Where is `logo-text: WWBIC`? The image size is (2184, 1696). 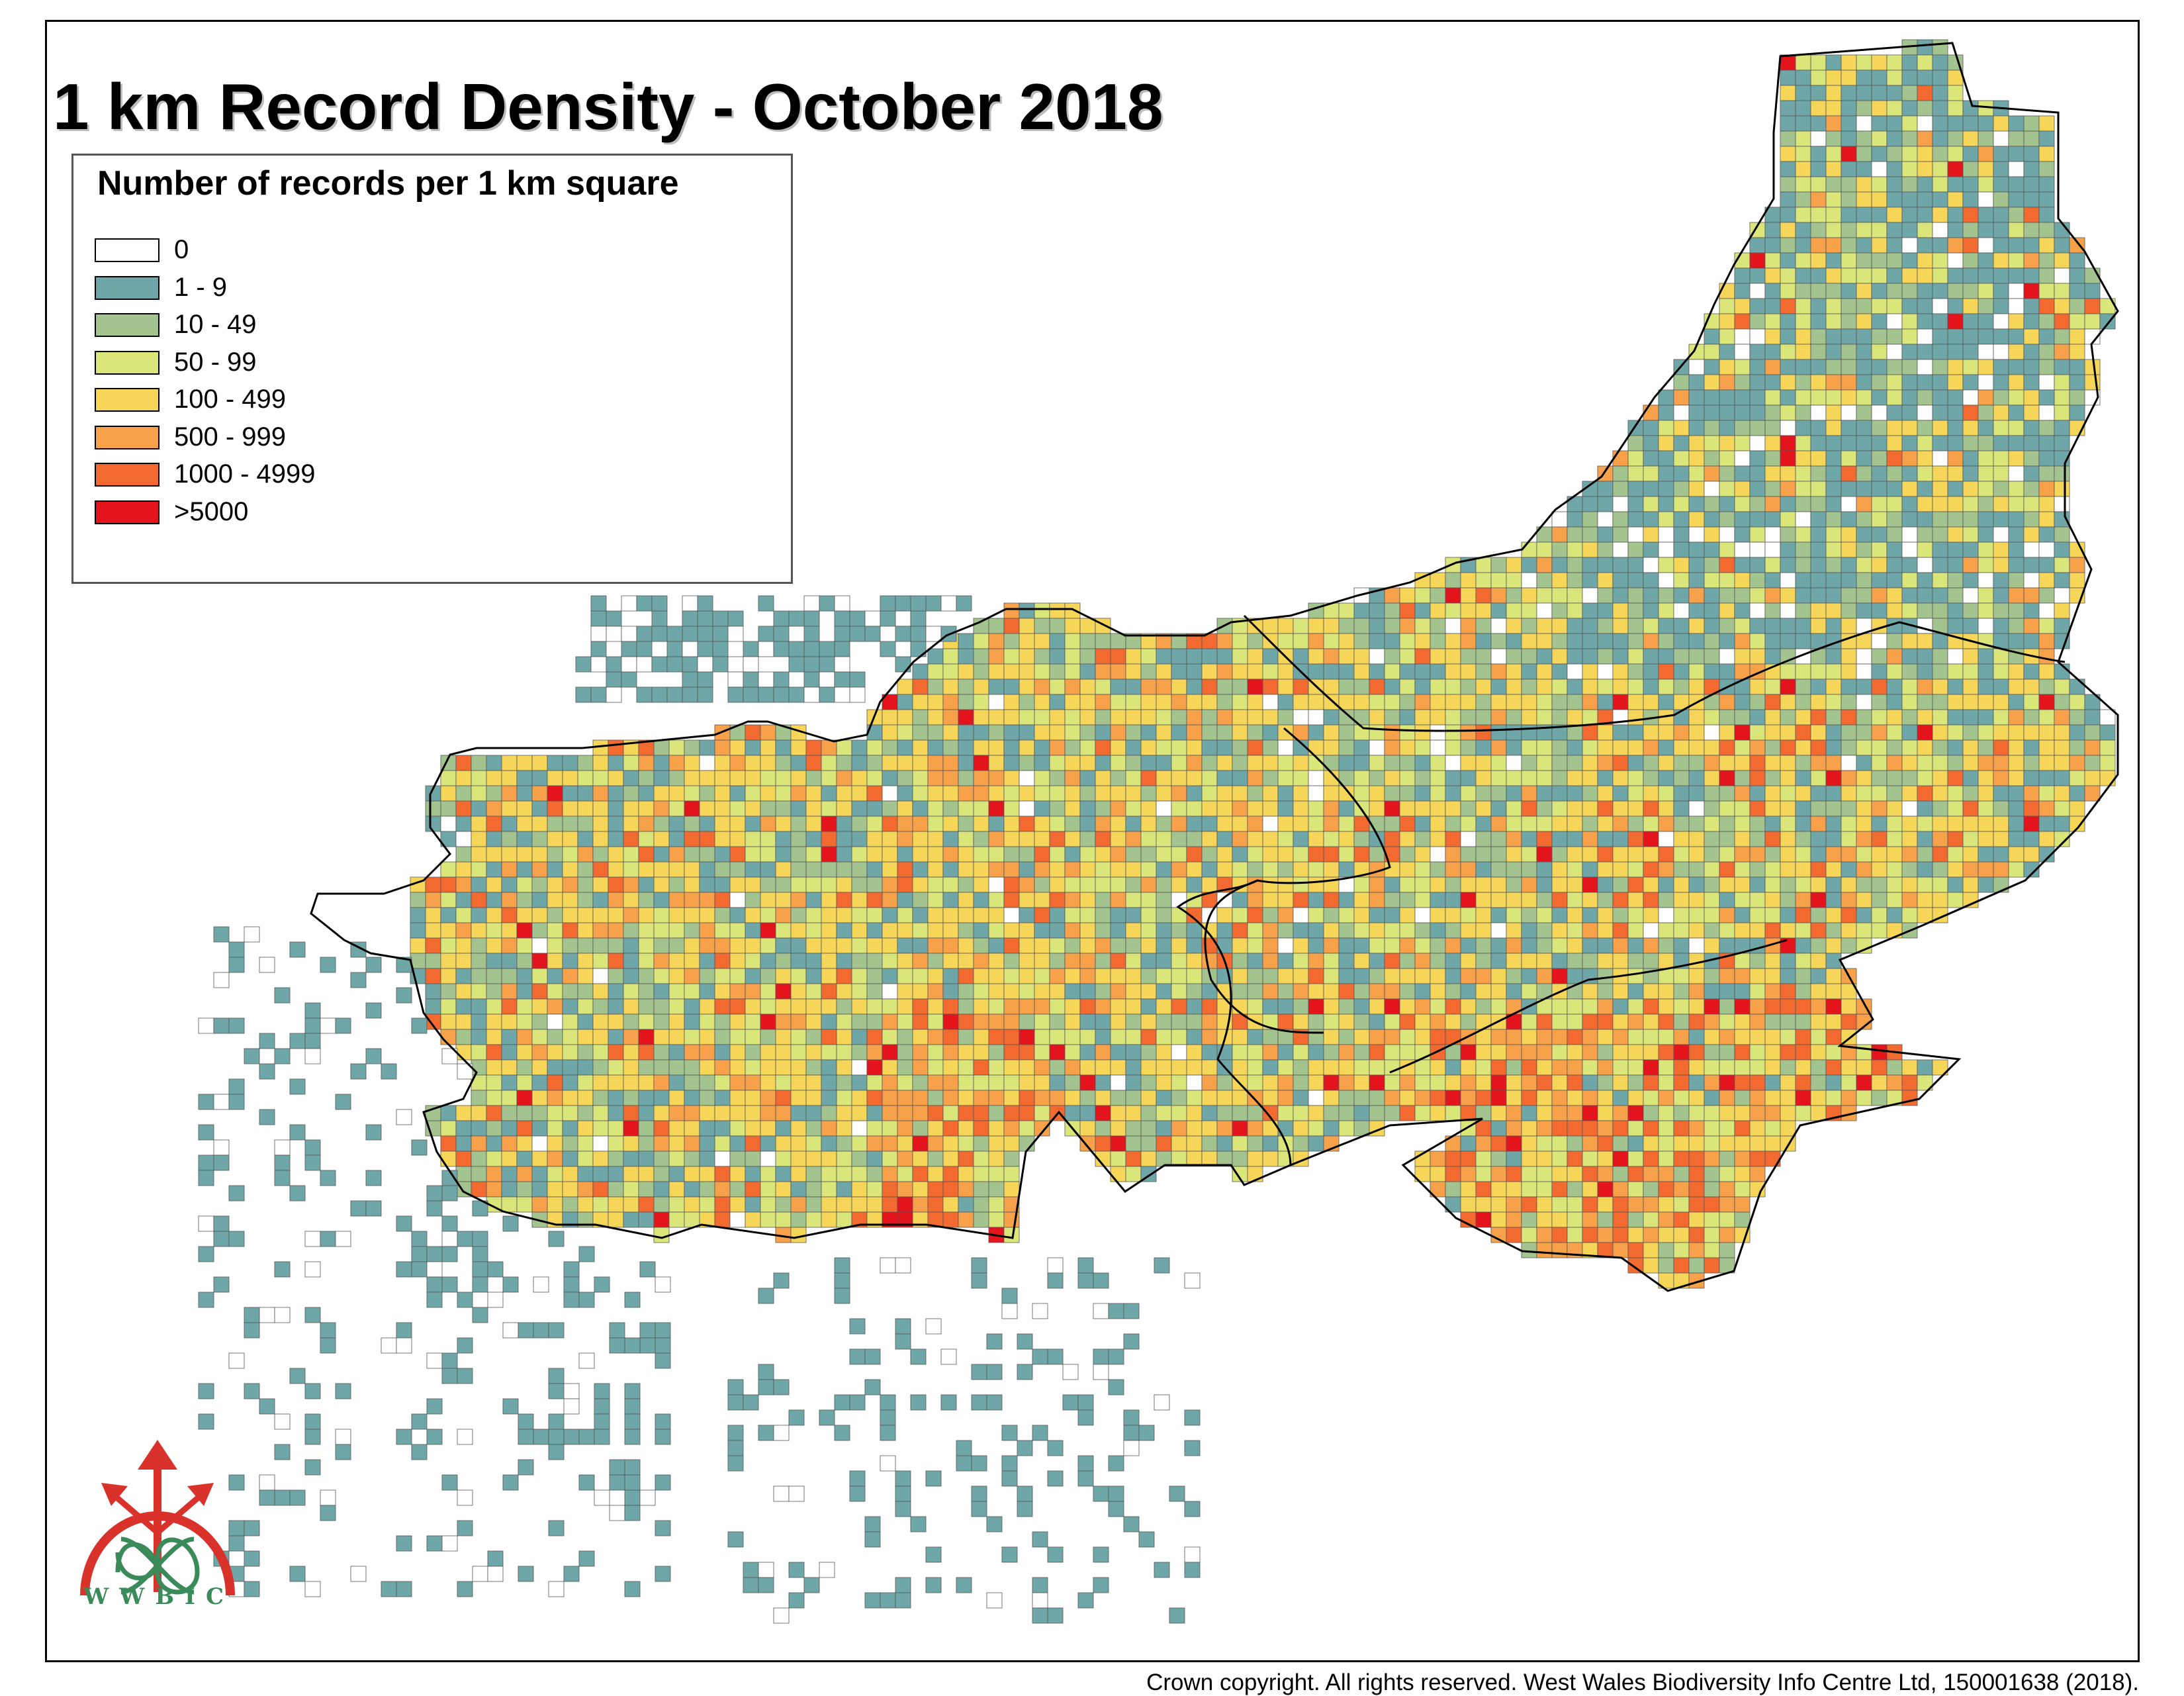
logo-text: WWBIC is located at coordinates (159, 1596).